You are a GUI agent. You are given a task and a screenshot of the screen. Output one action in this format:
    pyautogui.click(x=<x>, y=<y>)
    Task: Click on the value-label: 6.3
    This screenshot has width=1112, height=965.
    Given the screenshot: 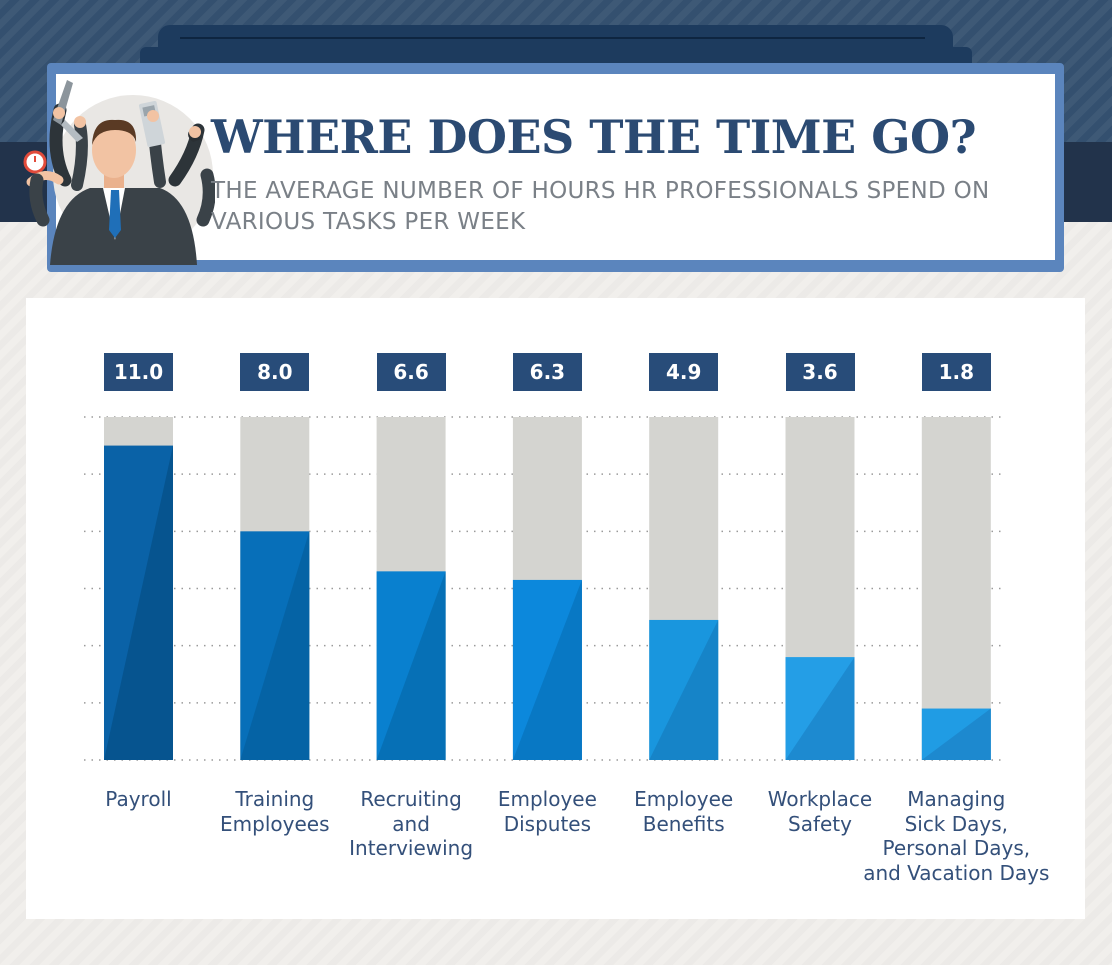 What is the action you would take?
    pyautogui.click(x=547, y=372)
    